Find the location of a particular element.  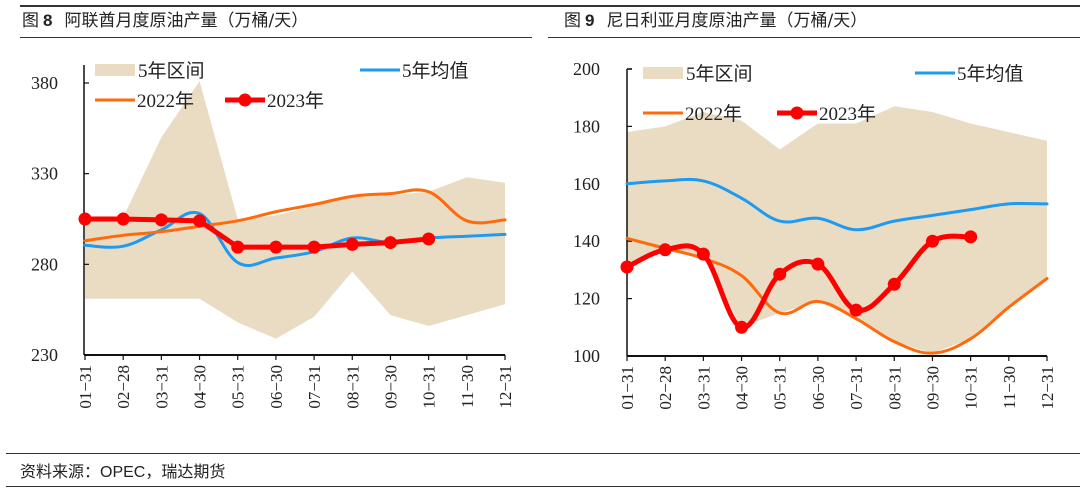

figure-8-title: 图 8 阿联酋月度原油产量（万桶/天） is located at coordinates (165, 18).